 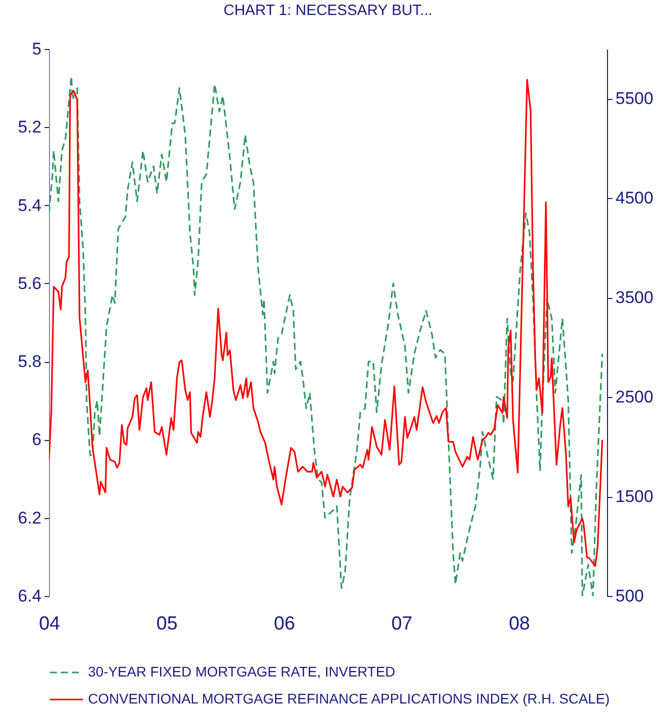 What do you see at coordinates (635, 496) in the screenshot?
I see `y2-tick-label: 1500` at bounding box center [635, 496].